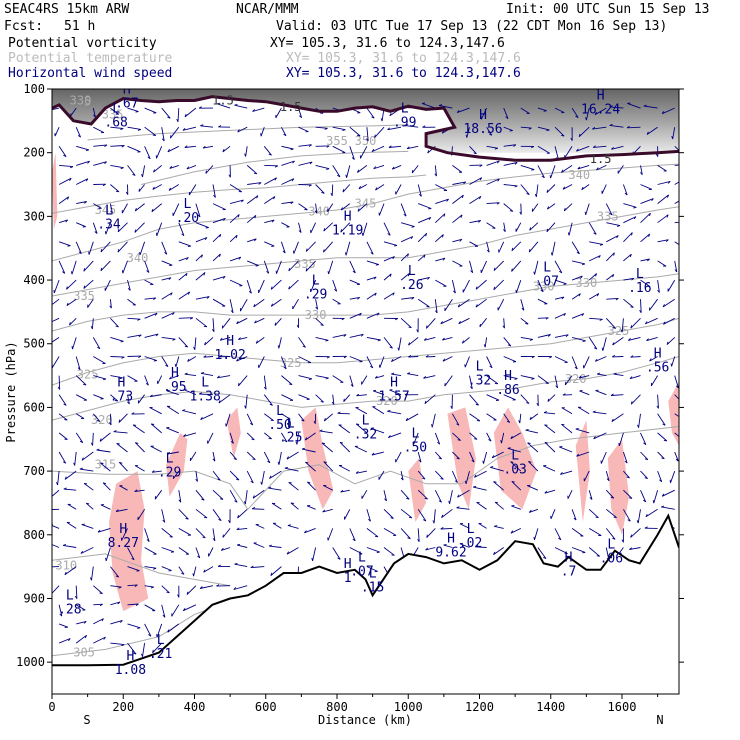 The height and width of the screenshot is (740, 740). I want to click on theta-label: 325, so click(291, 363).